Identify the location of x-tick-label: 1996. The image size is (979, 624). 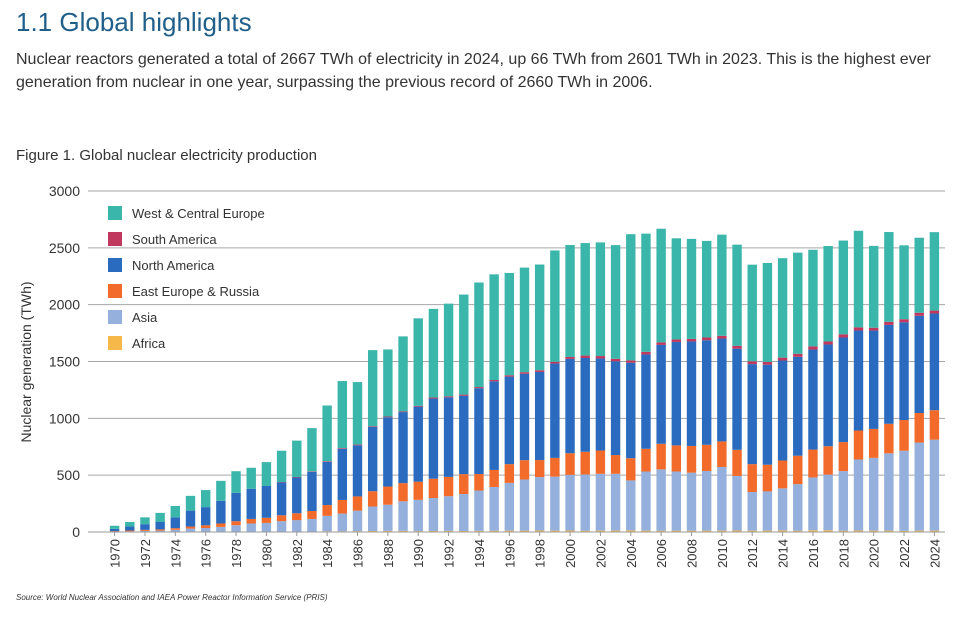
(509, 553).